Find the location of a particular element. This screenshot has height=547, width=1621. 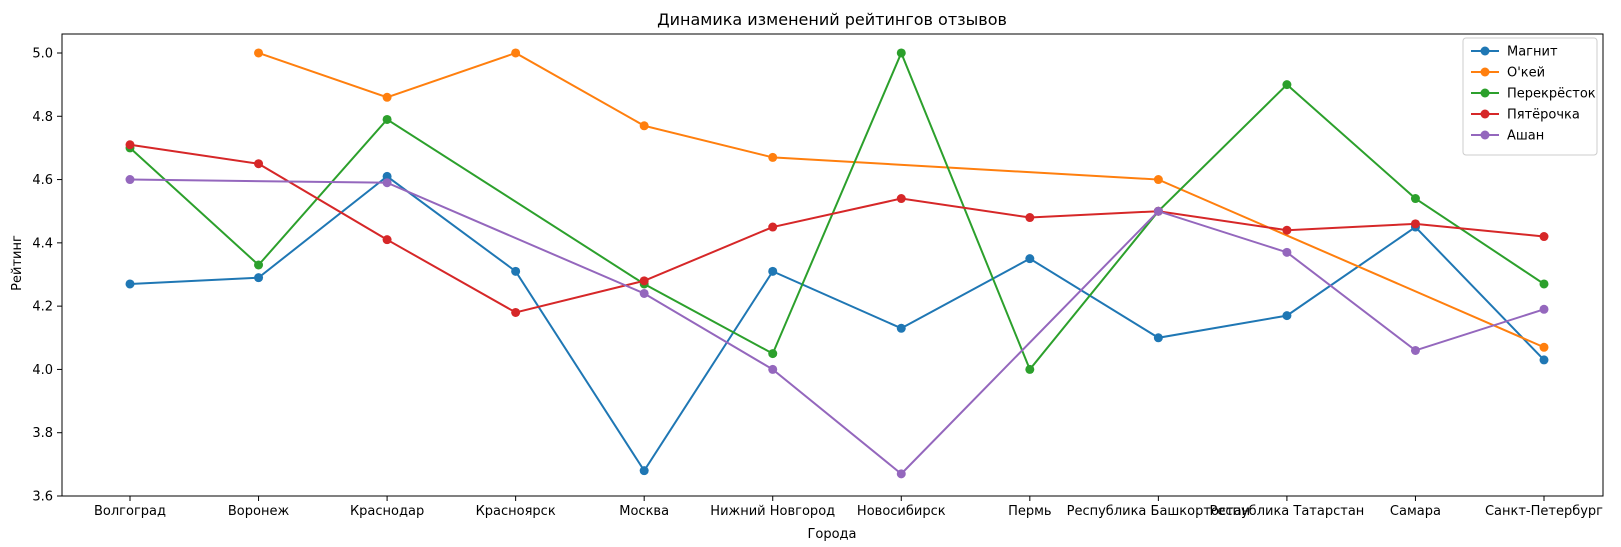

legend-item: О'кей is located at coordinates (1508, 73).